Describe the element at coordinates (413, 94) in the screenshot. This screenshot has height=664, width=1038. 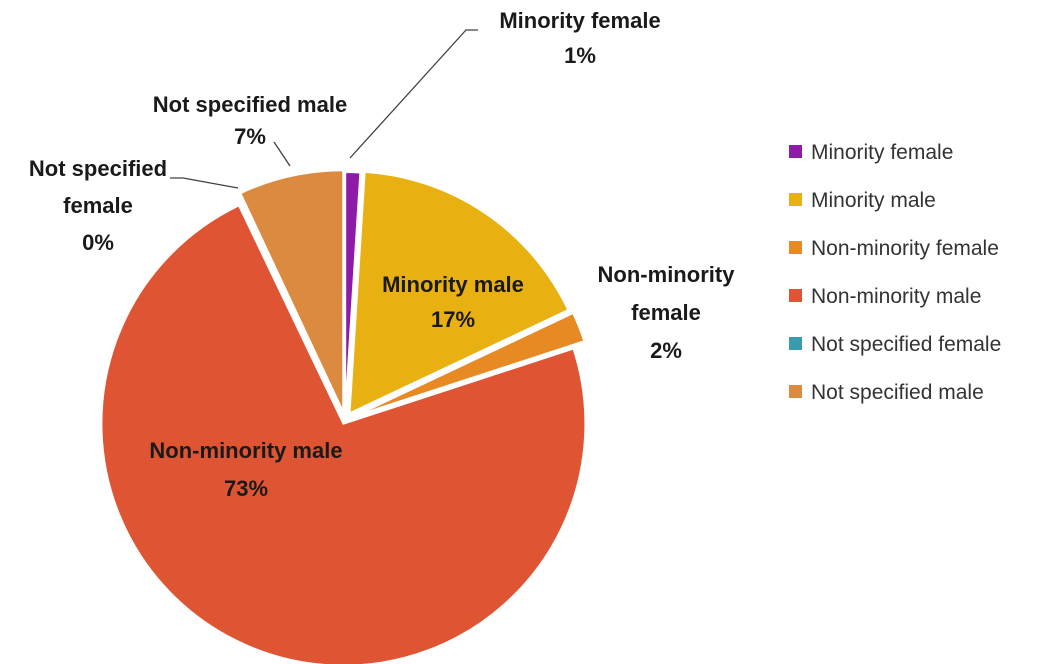
I see `leader-line-minority-female` at that location.